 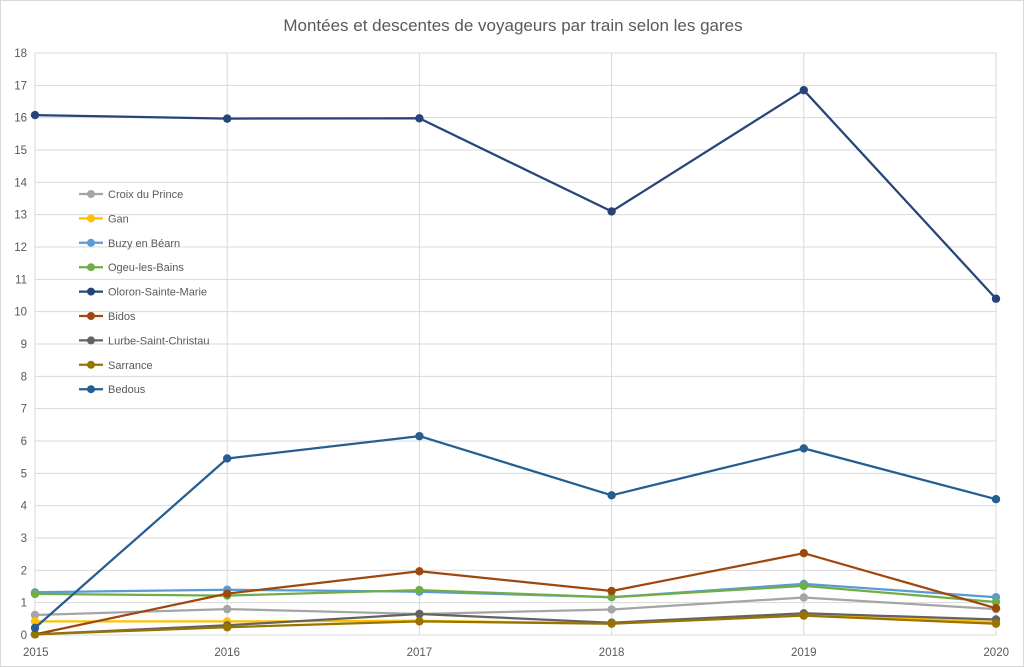 I want to click on legend-label: Ogeu-les-Bains, so click(x=146, y=268).